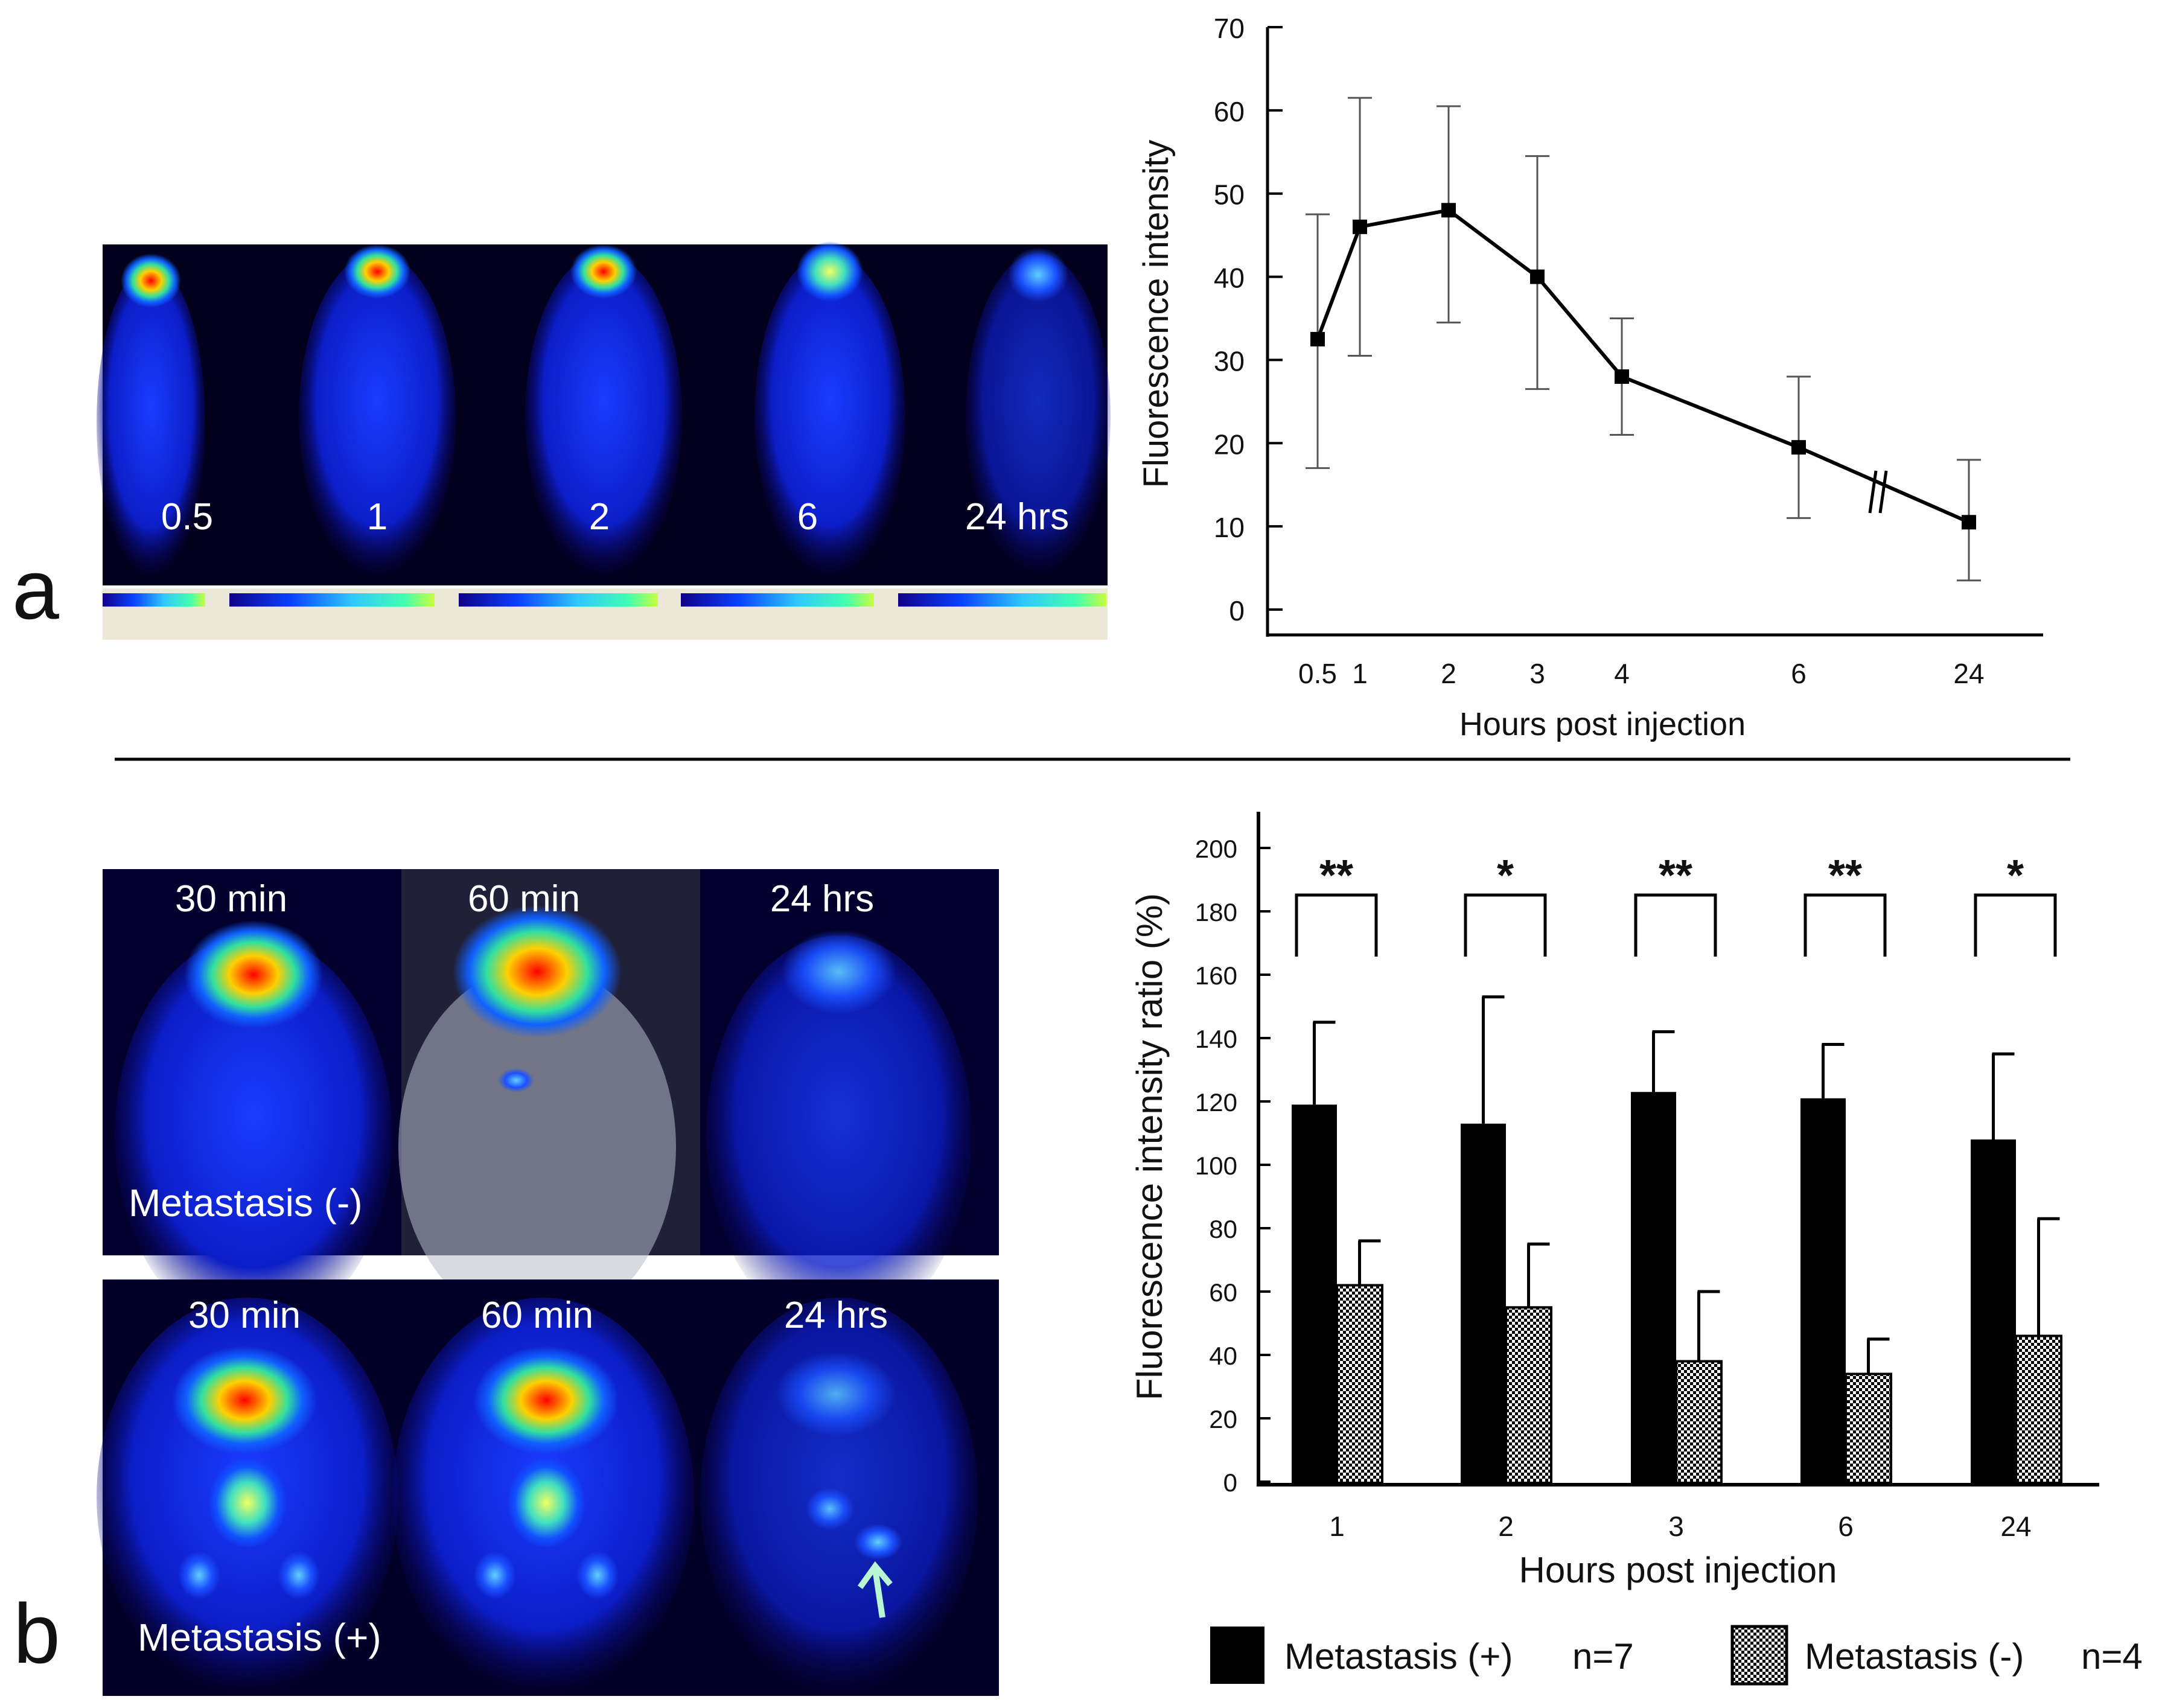  I want to click on panel-a-time-label: 1, so click(377, 517).